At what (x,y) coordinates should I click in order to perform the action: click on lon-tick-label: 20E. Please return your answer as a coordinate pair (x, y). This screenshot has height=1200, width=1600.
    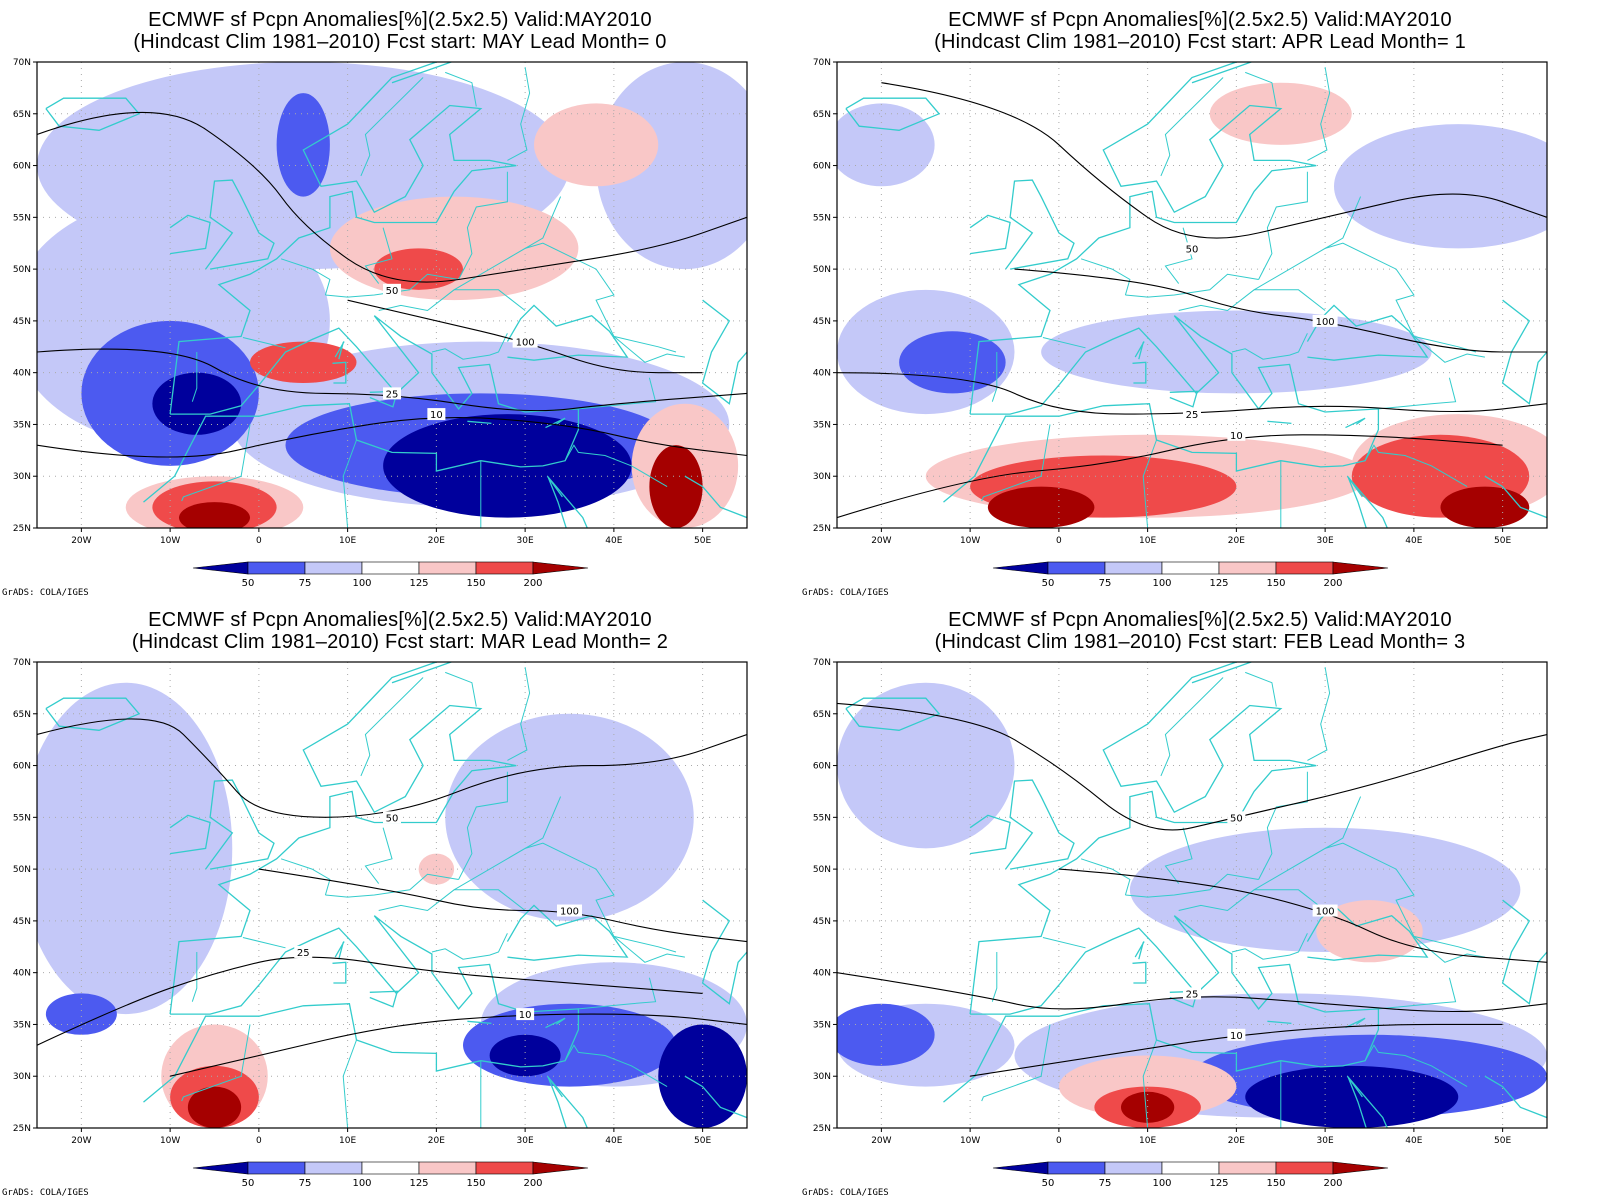
    Looking at the image, I should click on (1236, 541).